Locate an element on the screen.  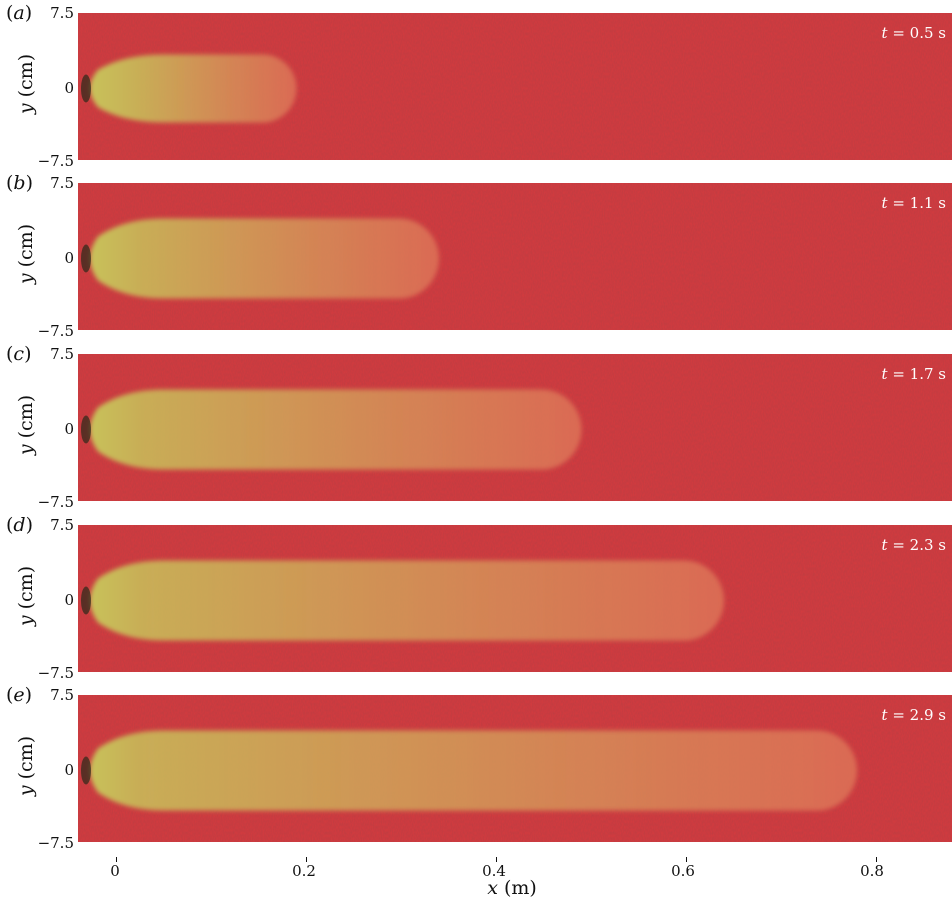
panel-letter: b is located at coordinates (19, 183).